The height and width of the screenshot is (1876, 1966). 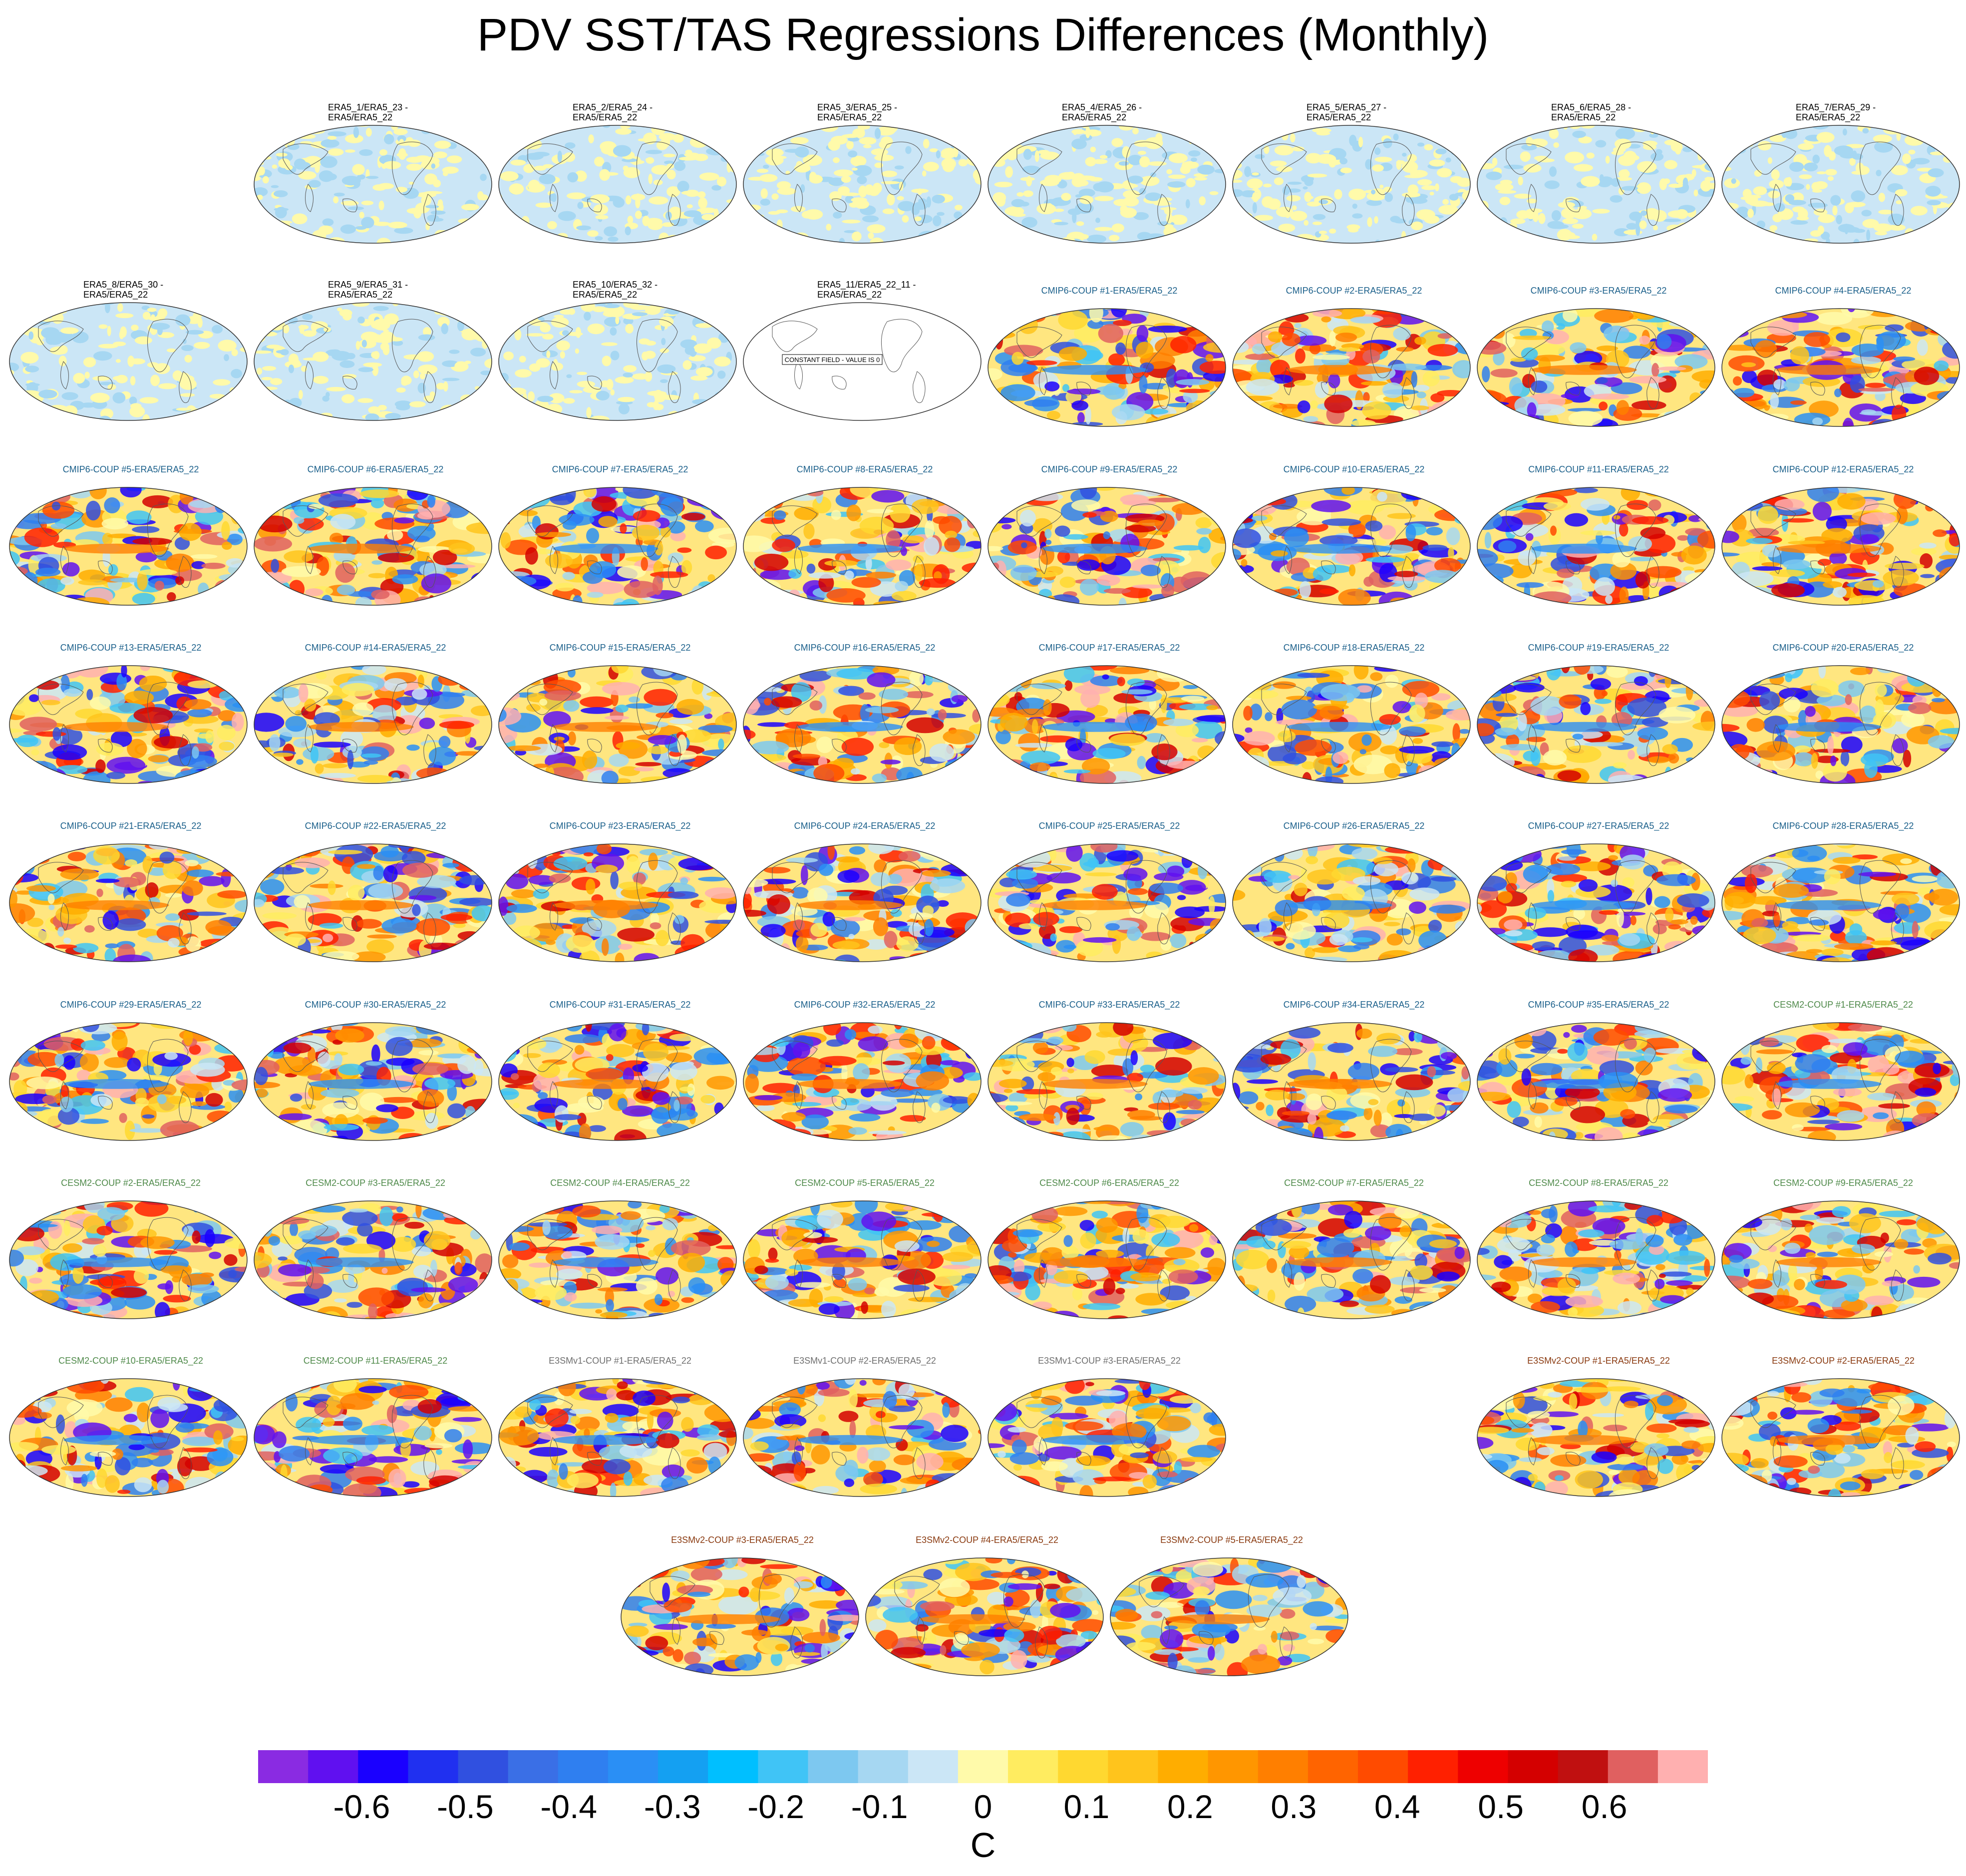 What do you see at coordinates (375, 291) in the screenshot?
I see `panel-title: ERA5_9/ERA5_31 - ERA5/ERA5_22` at bounding box center [375, 291].